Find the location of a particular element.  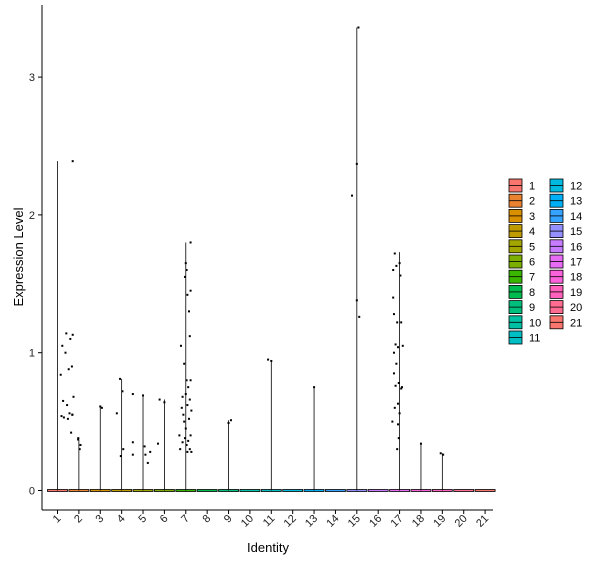

x-tick-label: 6 is located at coordinates (164, 519).